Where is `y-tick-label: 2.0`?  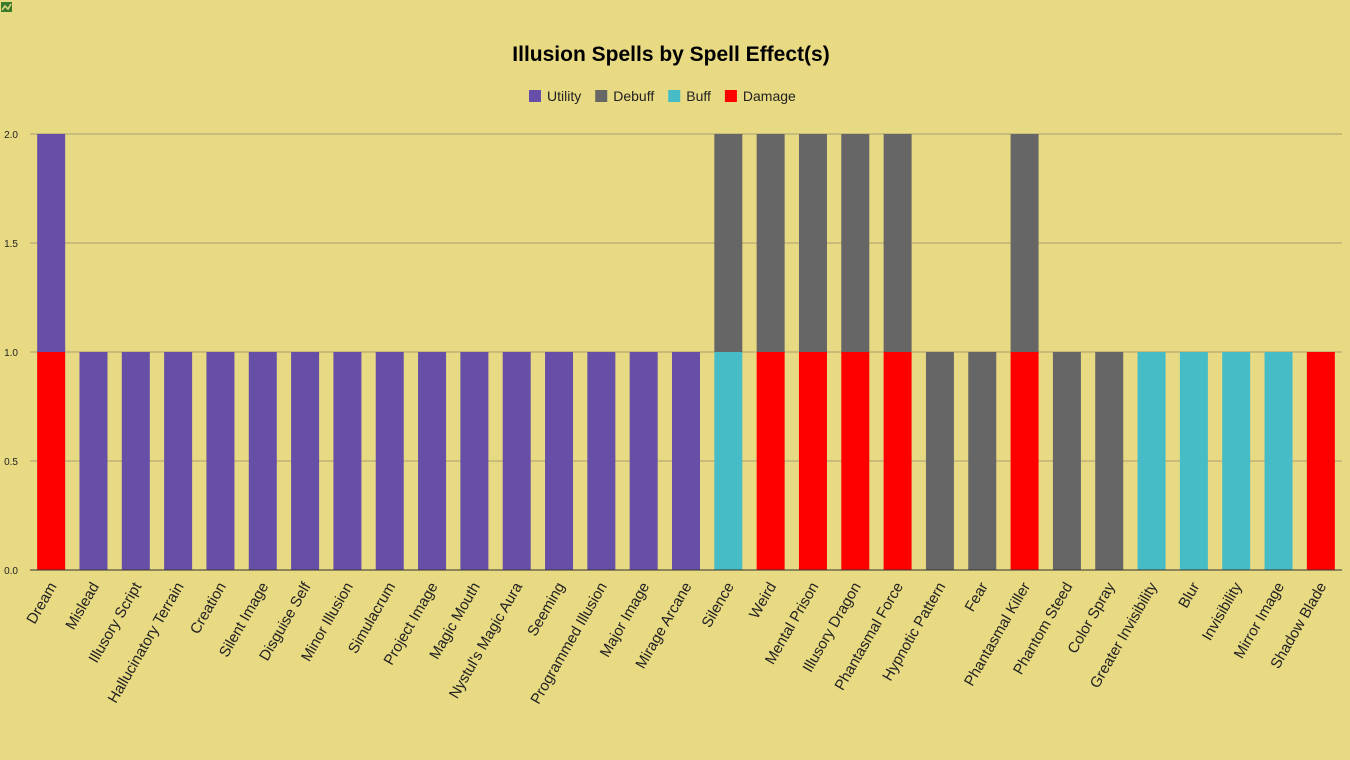 y-tick-label: 2.0 is located at coordinates (11, 135).